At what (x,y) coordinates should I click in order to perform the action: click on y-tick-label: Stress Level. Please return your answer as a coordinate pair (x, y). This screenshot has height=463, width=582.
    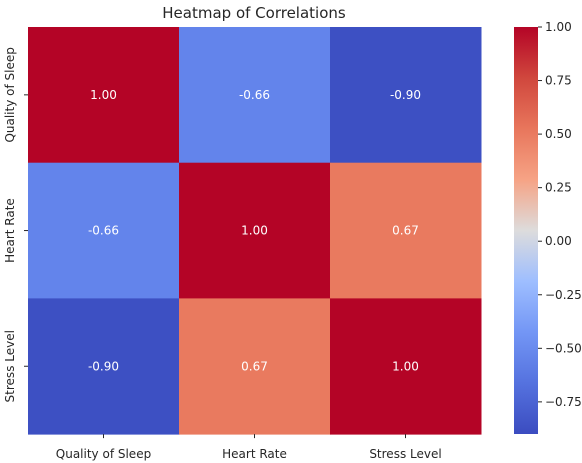
    Looking at the image, I should click on (10, 366).